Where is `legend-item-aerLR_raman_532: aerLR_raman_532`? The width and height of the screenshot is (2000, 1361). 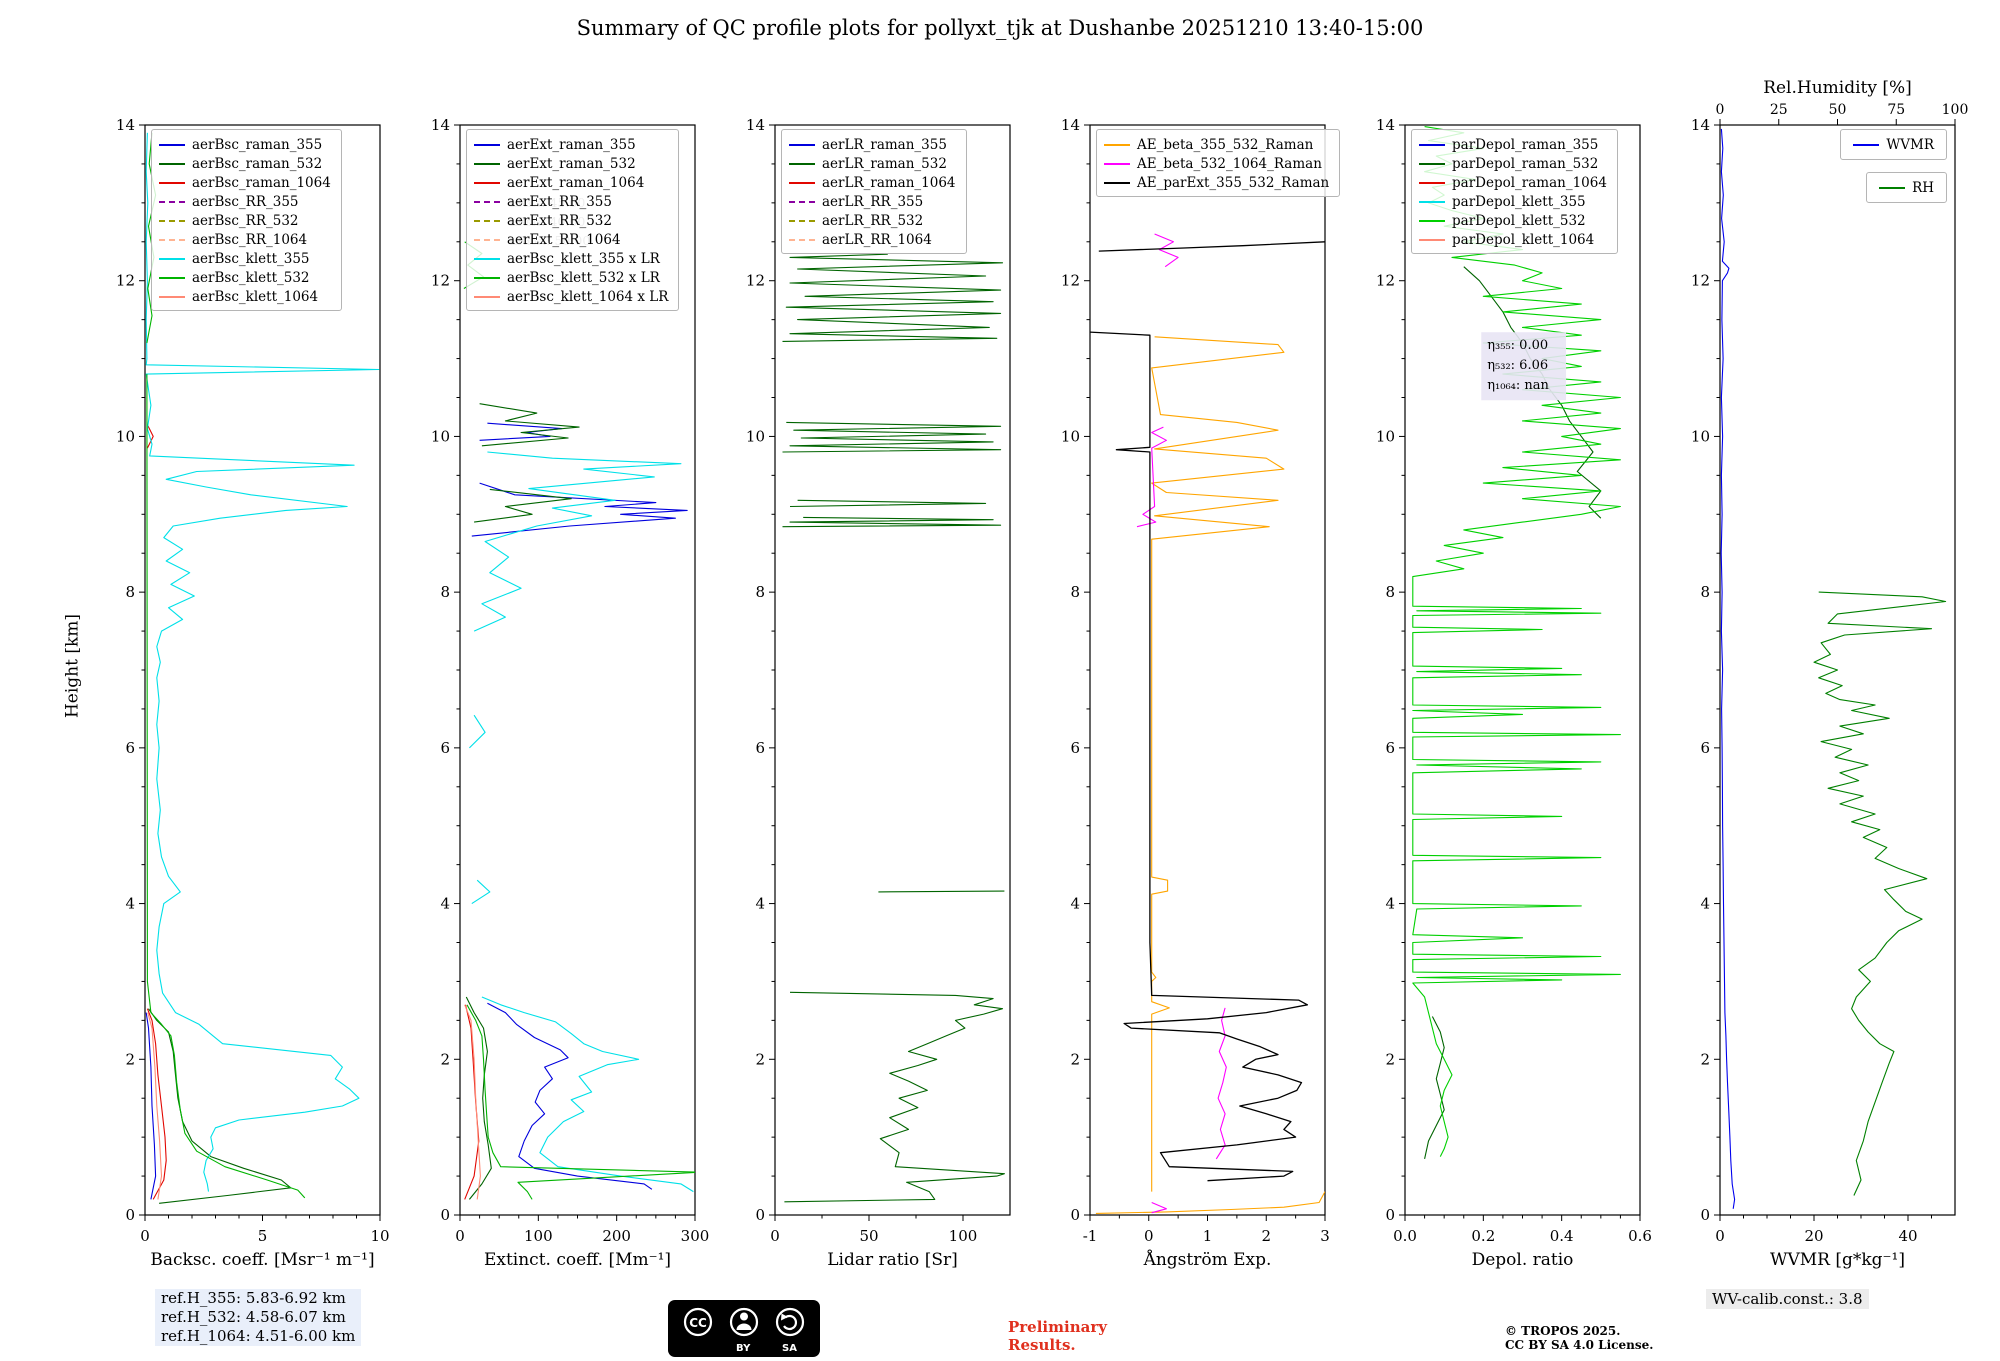
legend-item-aerLR_raman_532: aerLR_raman_532 is located at coordinates (872, 163).